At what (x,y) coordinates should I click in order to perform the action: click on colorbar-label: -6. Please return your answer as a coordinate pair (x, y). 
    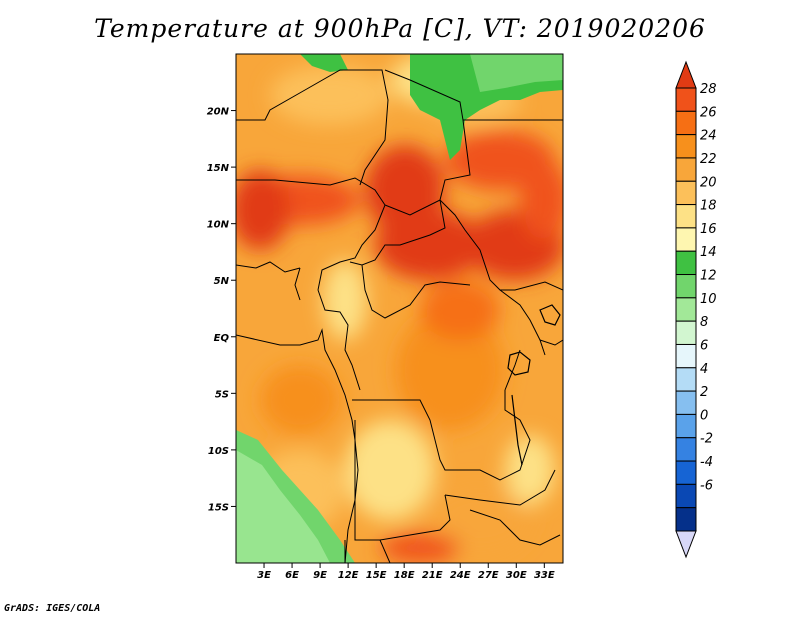
    Looking at the image, I should click on (706, 485).